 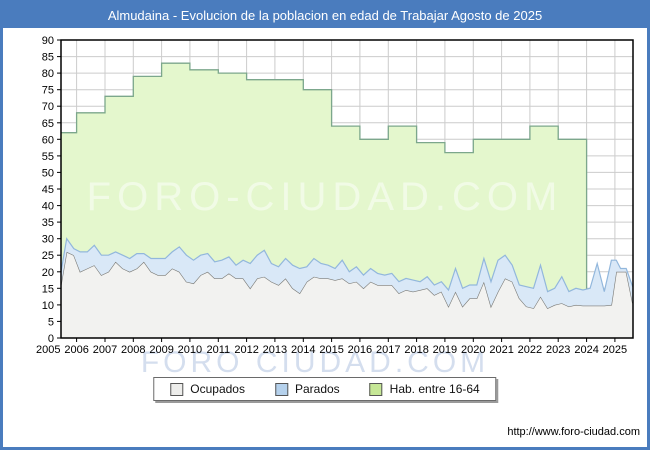 What do you see at coordinates (281, 389) in the screenshot?
I see `legend-swatch-parados` at bounding box center [281, 389].